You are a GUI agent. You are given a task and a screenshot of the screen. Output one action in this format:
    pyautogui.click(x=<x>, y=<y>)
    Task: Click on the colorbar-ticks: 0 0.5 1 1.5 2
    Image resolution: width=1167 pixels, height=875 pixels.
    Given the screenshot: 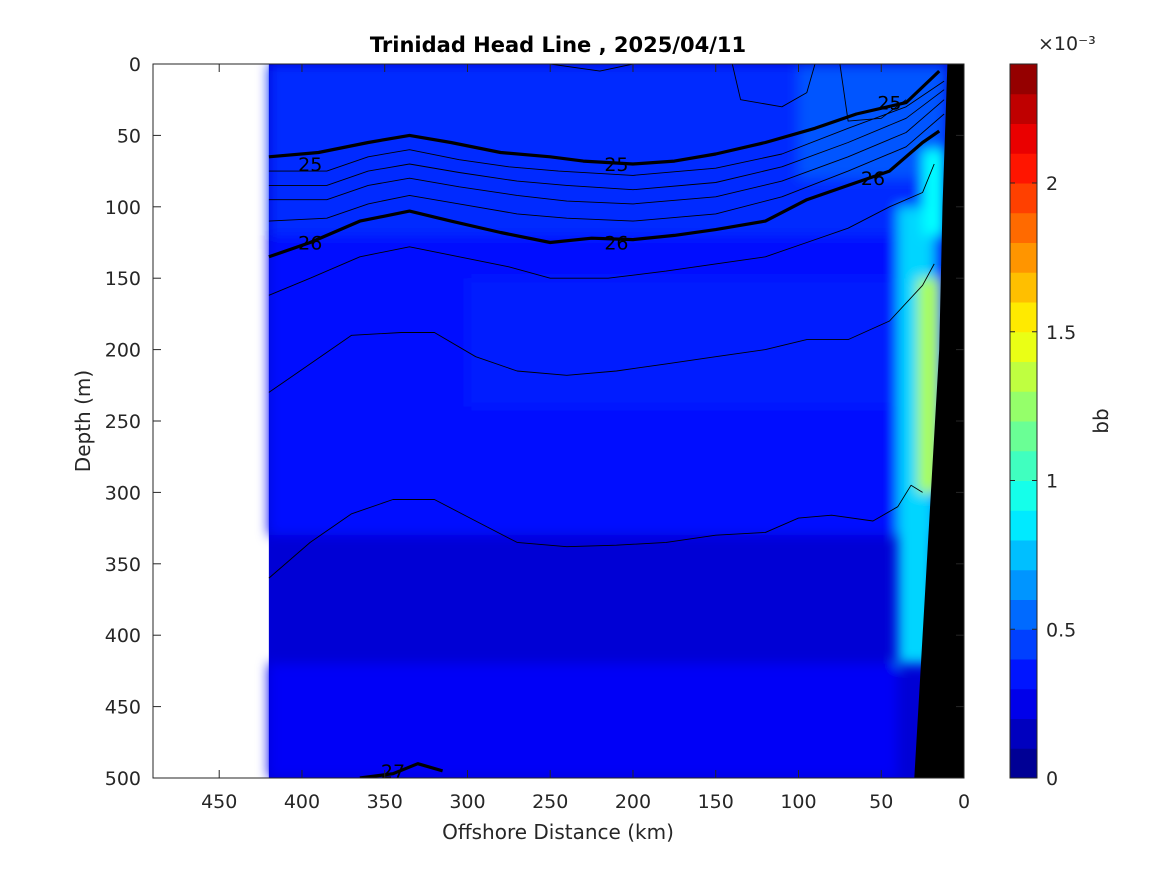 What is the action you would take?
    pyautogui.click(x=1043, y=481)
    